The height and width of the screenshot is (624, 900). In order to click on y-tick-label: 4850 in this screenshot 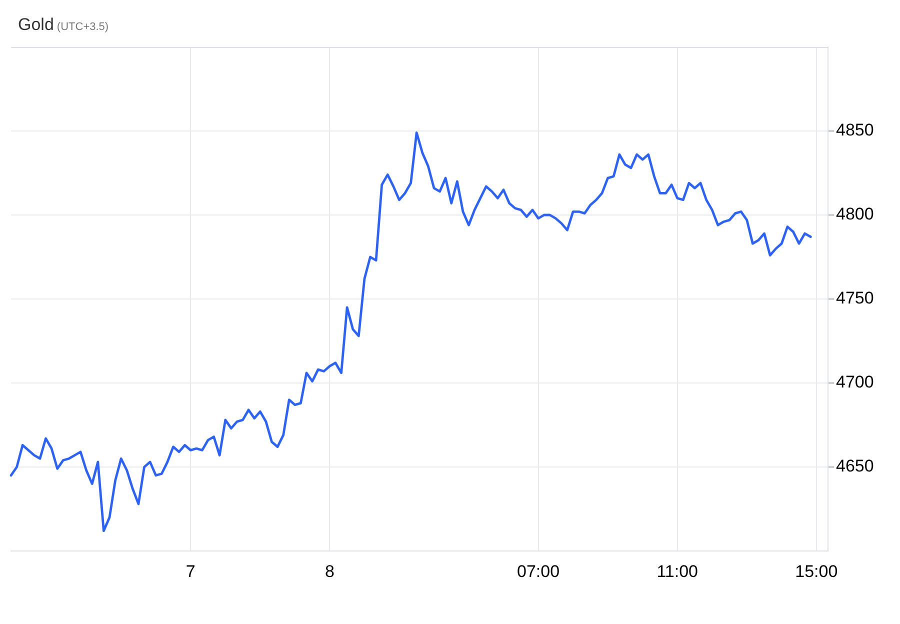, I will do `click(855, 130)`.